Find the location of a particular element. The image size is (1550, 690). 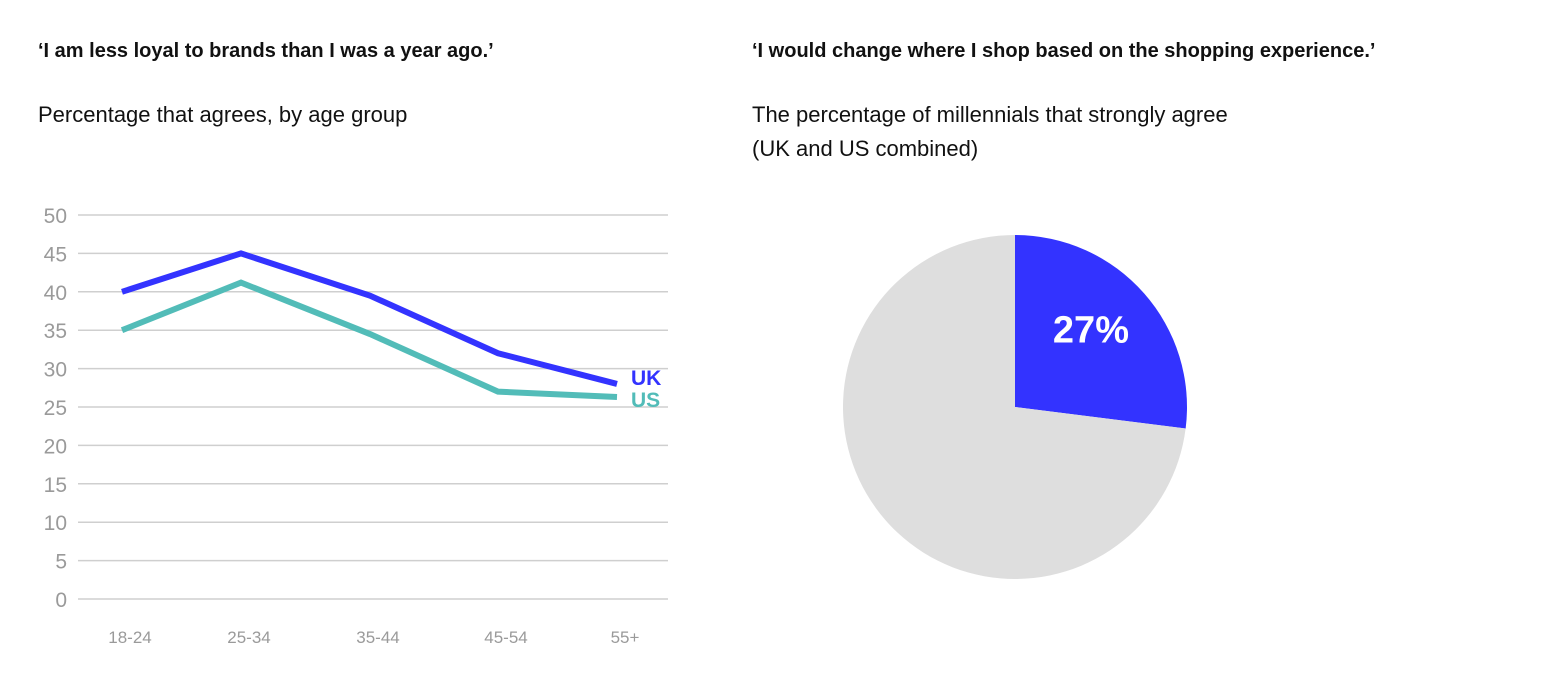

x-tick-label: 25-34 is located at coordinates (248, 637).